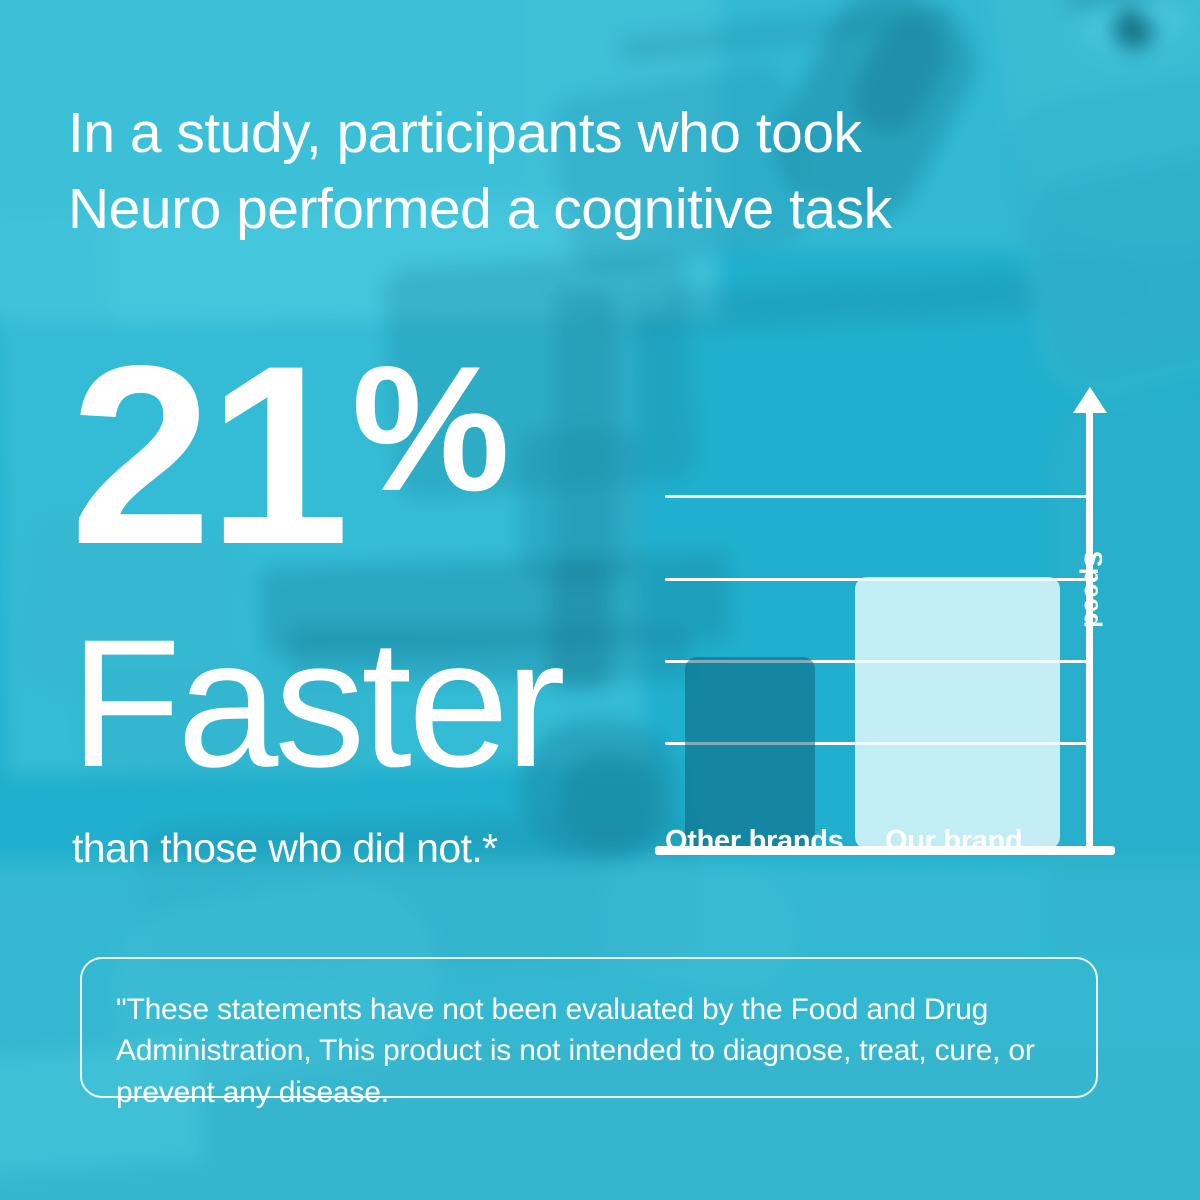  I want to click on y-axis-line, so click(1089, 626).